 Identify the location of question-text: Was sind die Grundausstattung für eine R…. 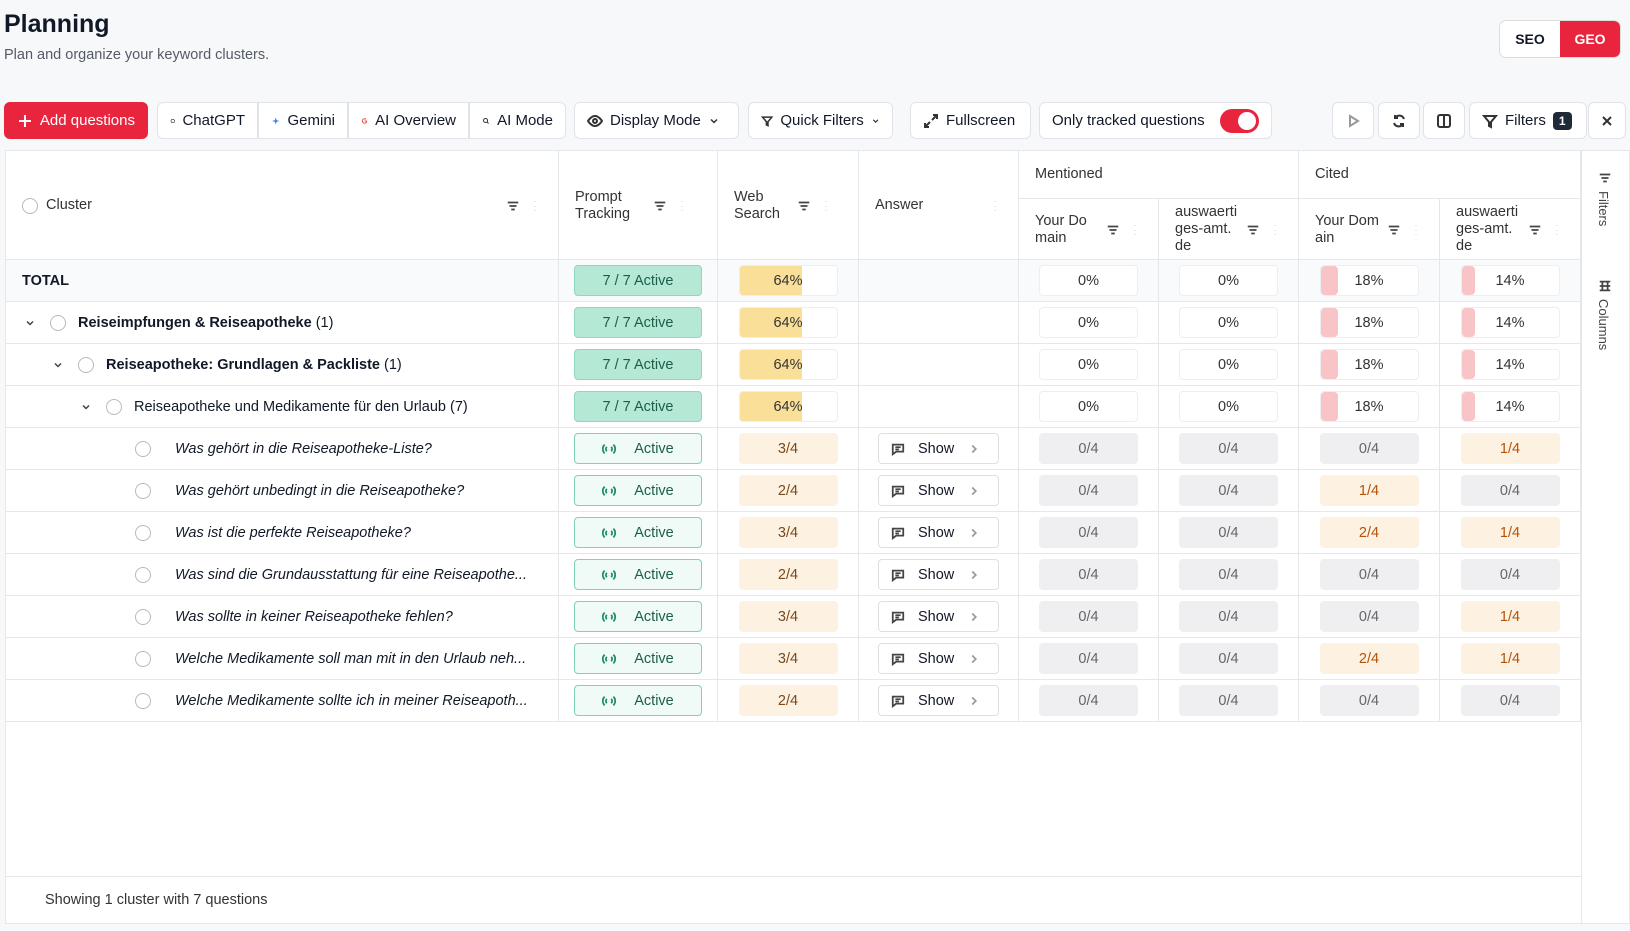
(351, 574).